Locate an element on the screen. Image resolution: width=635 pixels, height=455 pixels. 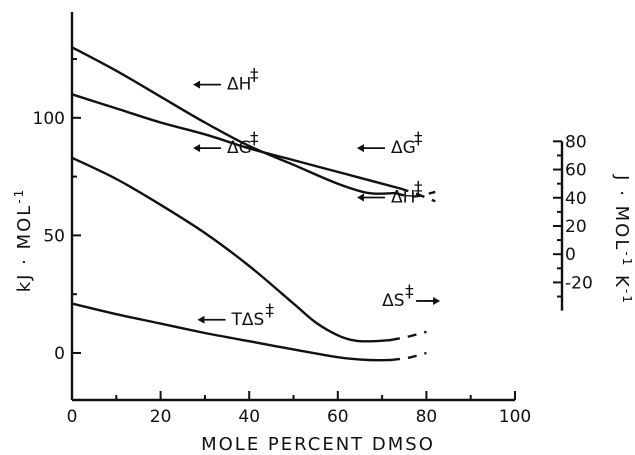
y2-tick-label: 80 is located at coordinates (576, 142).